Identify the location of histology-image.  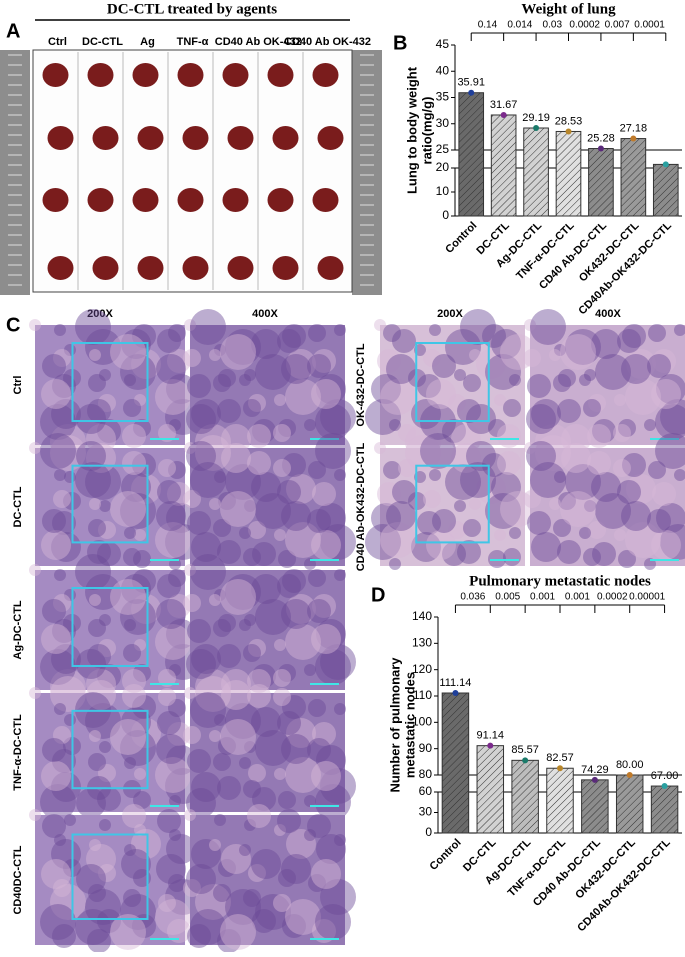
(110, 752).